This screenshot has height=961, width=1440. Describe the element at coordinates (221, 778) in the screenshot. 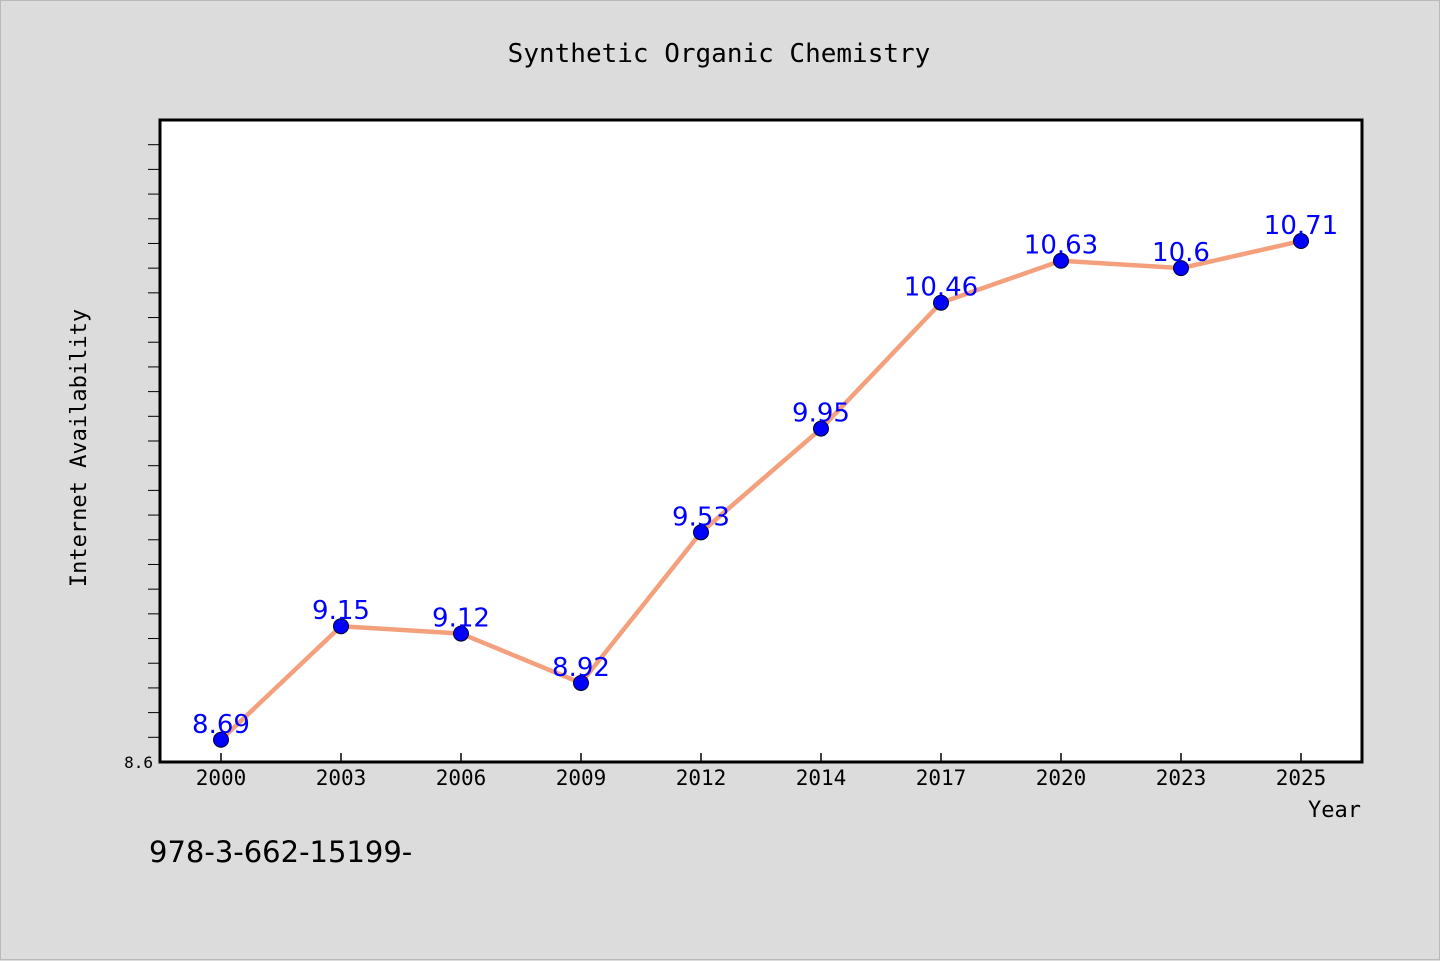

I see `x-tick-label: 2000` at that location.